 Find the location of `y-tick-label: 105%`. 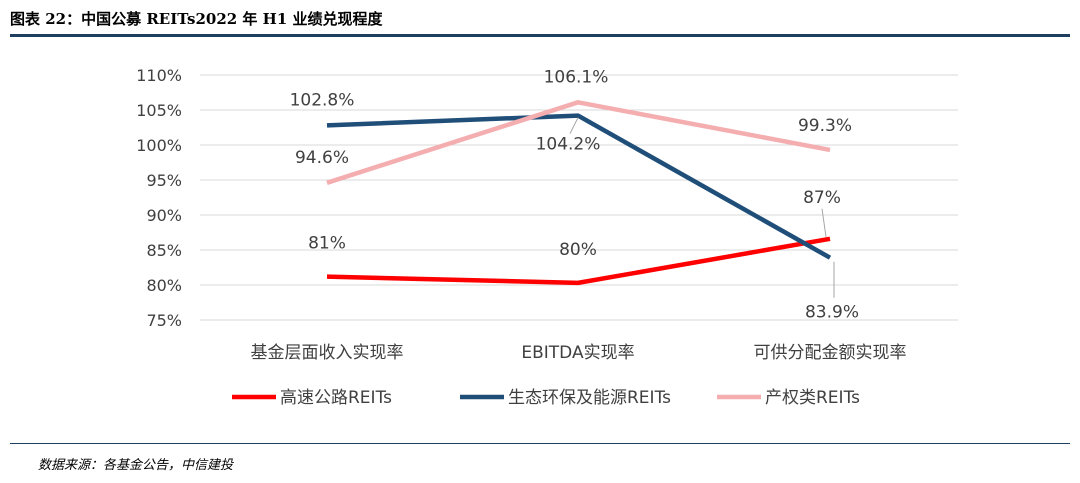

y-tick-label: 105% is located at coordinates (159, 110).